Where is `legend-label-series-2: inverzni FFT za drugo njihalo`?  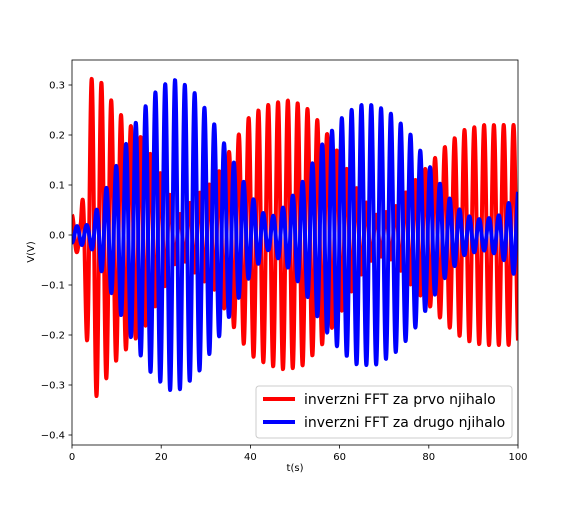 legend-label-series-2: inverzni FFT za drugo njihalo is located at coordinates (404, 423).